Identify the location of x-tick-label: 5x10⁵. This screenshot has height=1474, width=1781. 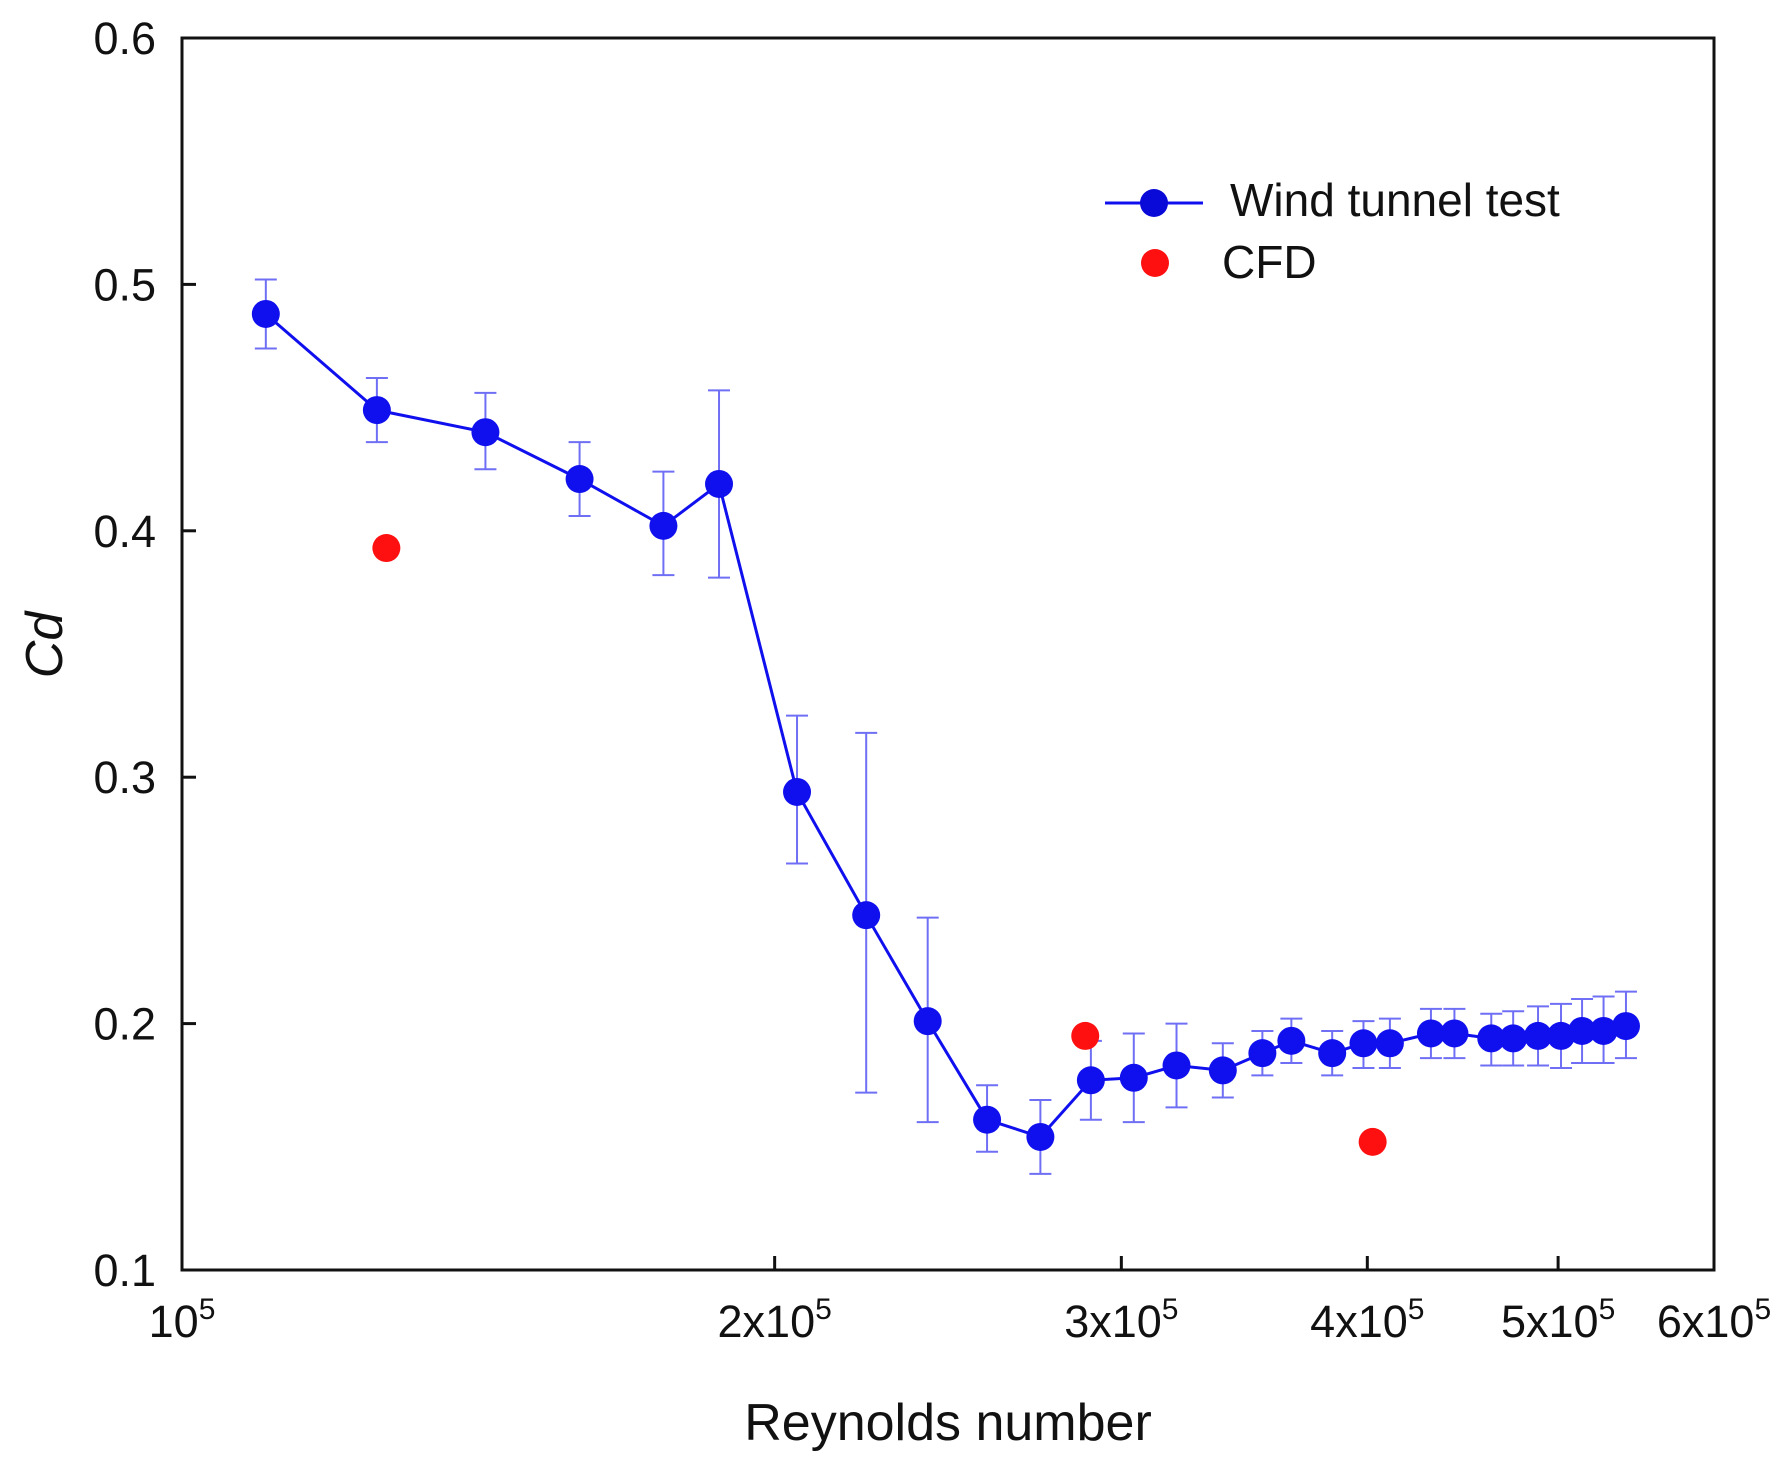
(1558, 1320).